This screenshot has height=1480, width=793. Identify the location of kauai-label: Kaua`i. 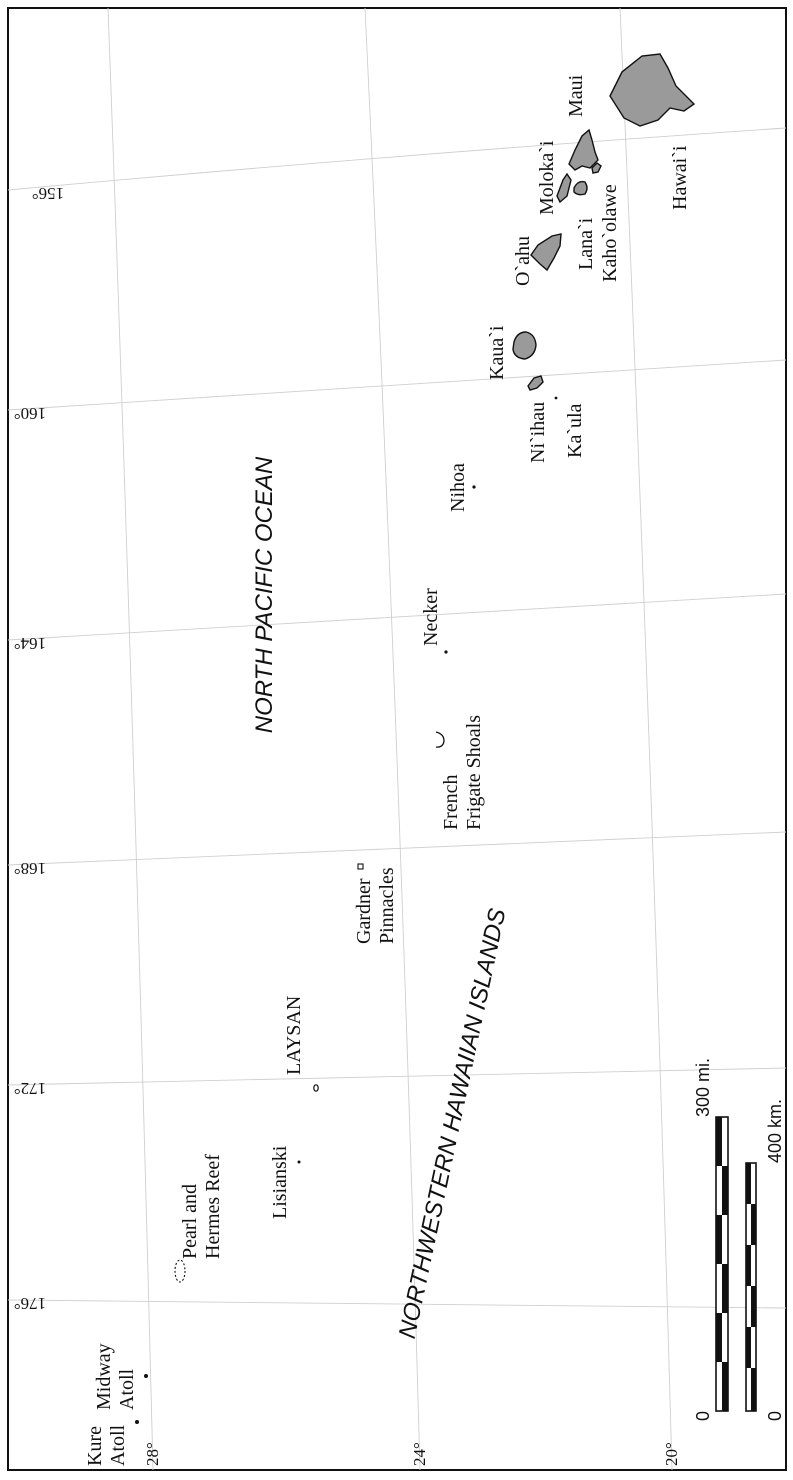
(497, 352).